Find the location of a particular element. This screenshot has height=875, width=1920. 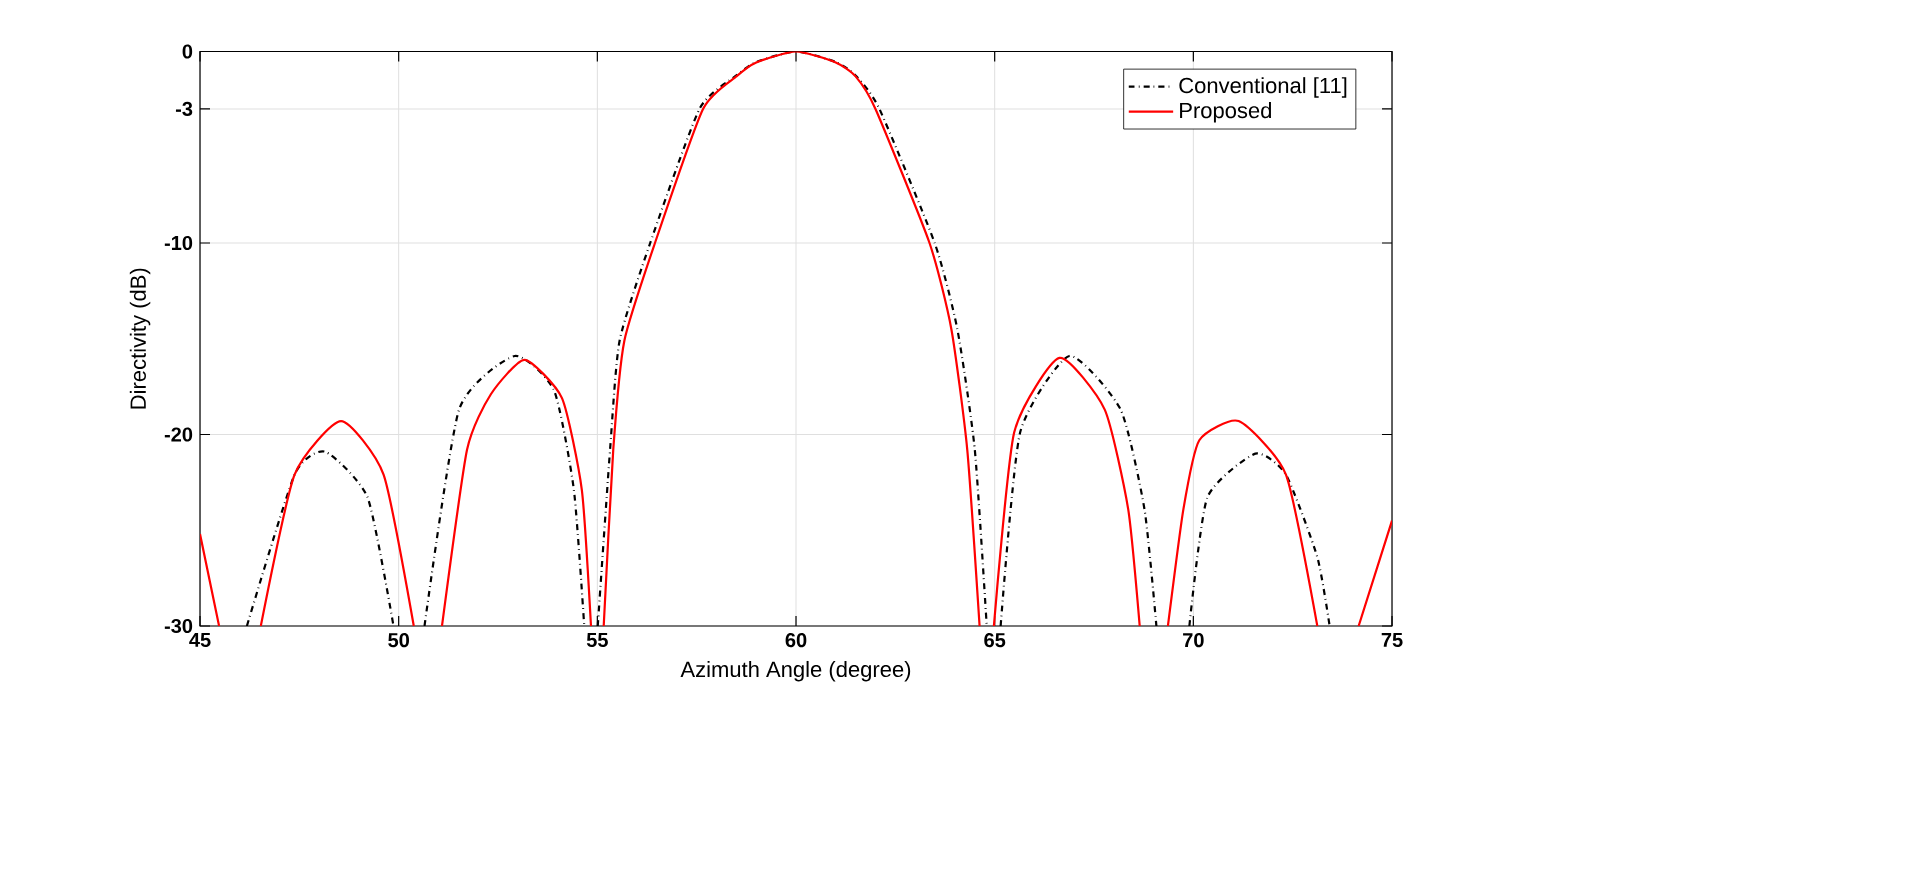

legend-label: Conventional [11] is located at coordinates (1263, 87).